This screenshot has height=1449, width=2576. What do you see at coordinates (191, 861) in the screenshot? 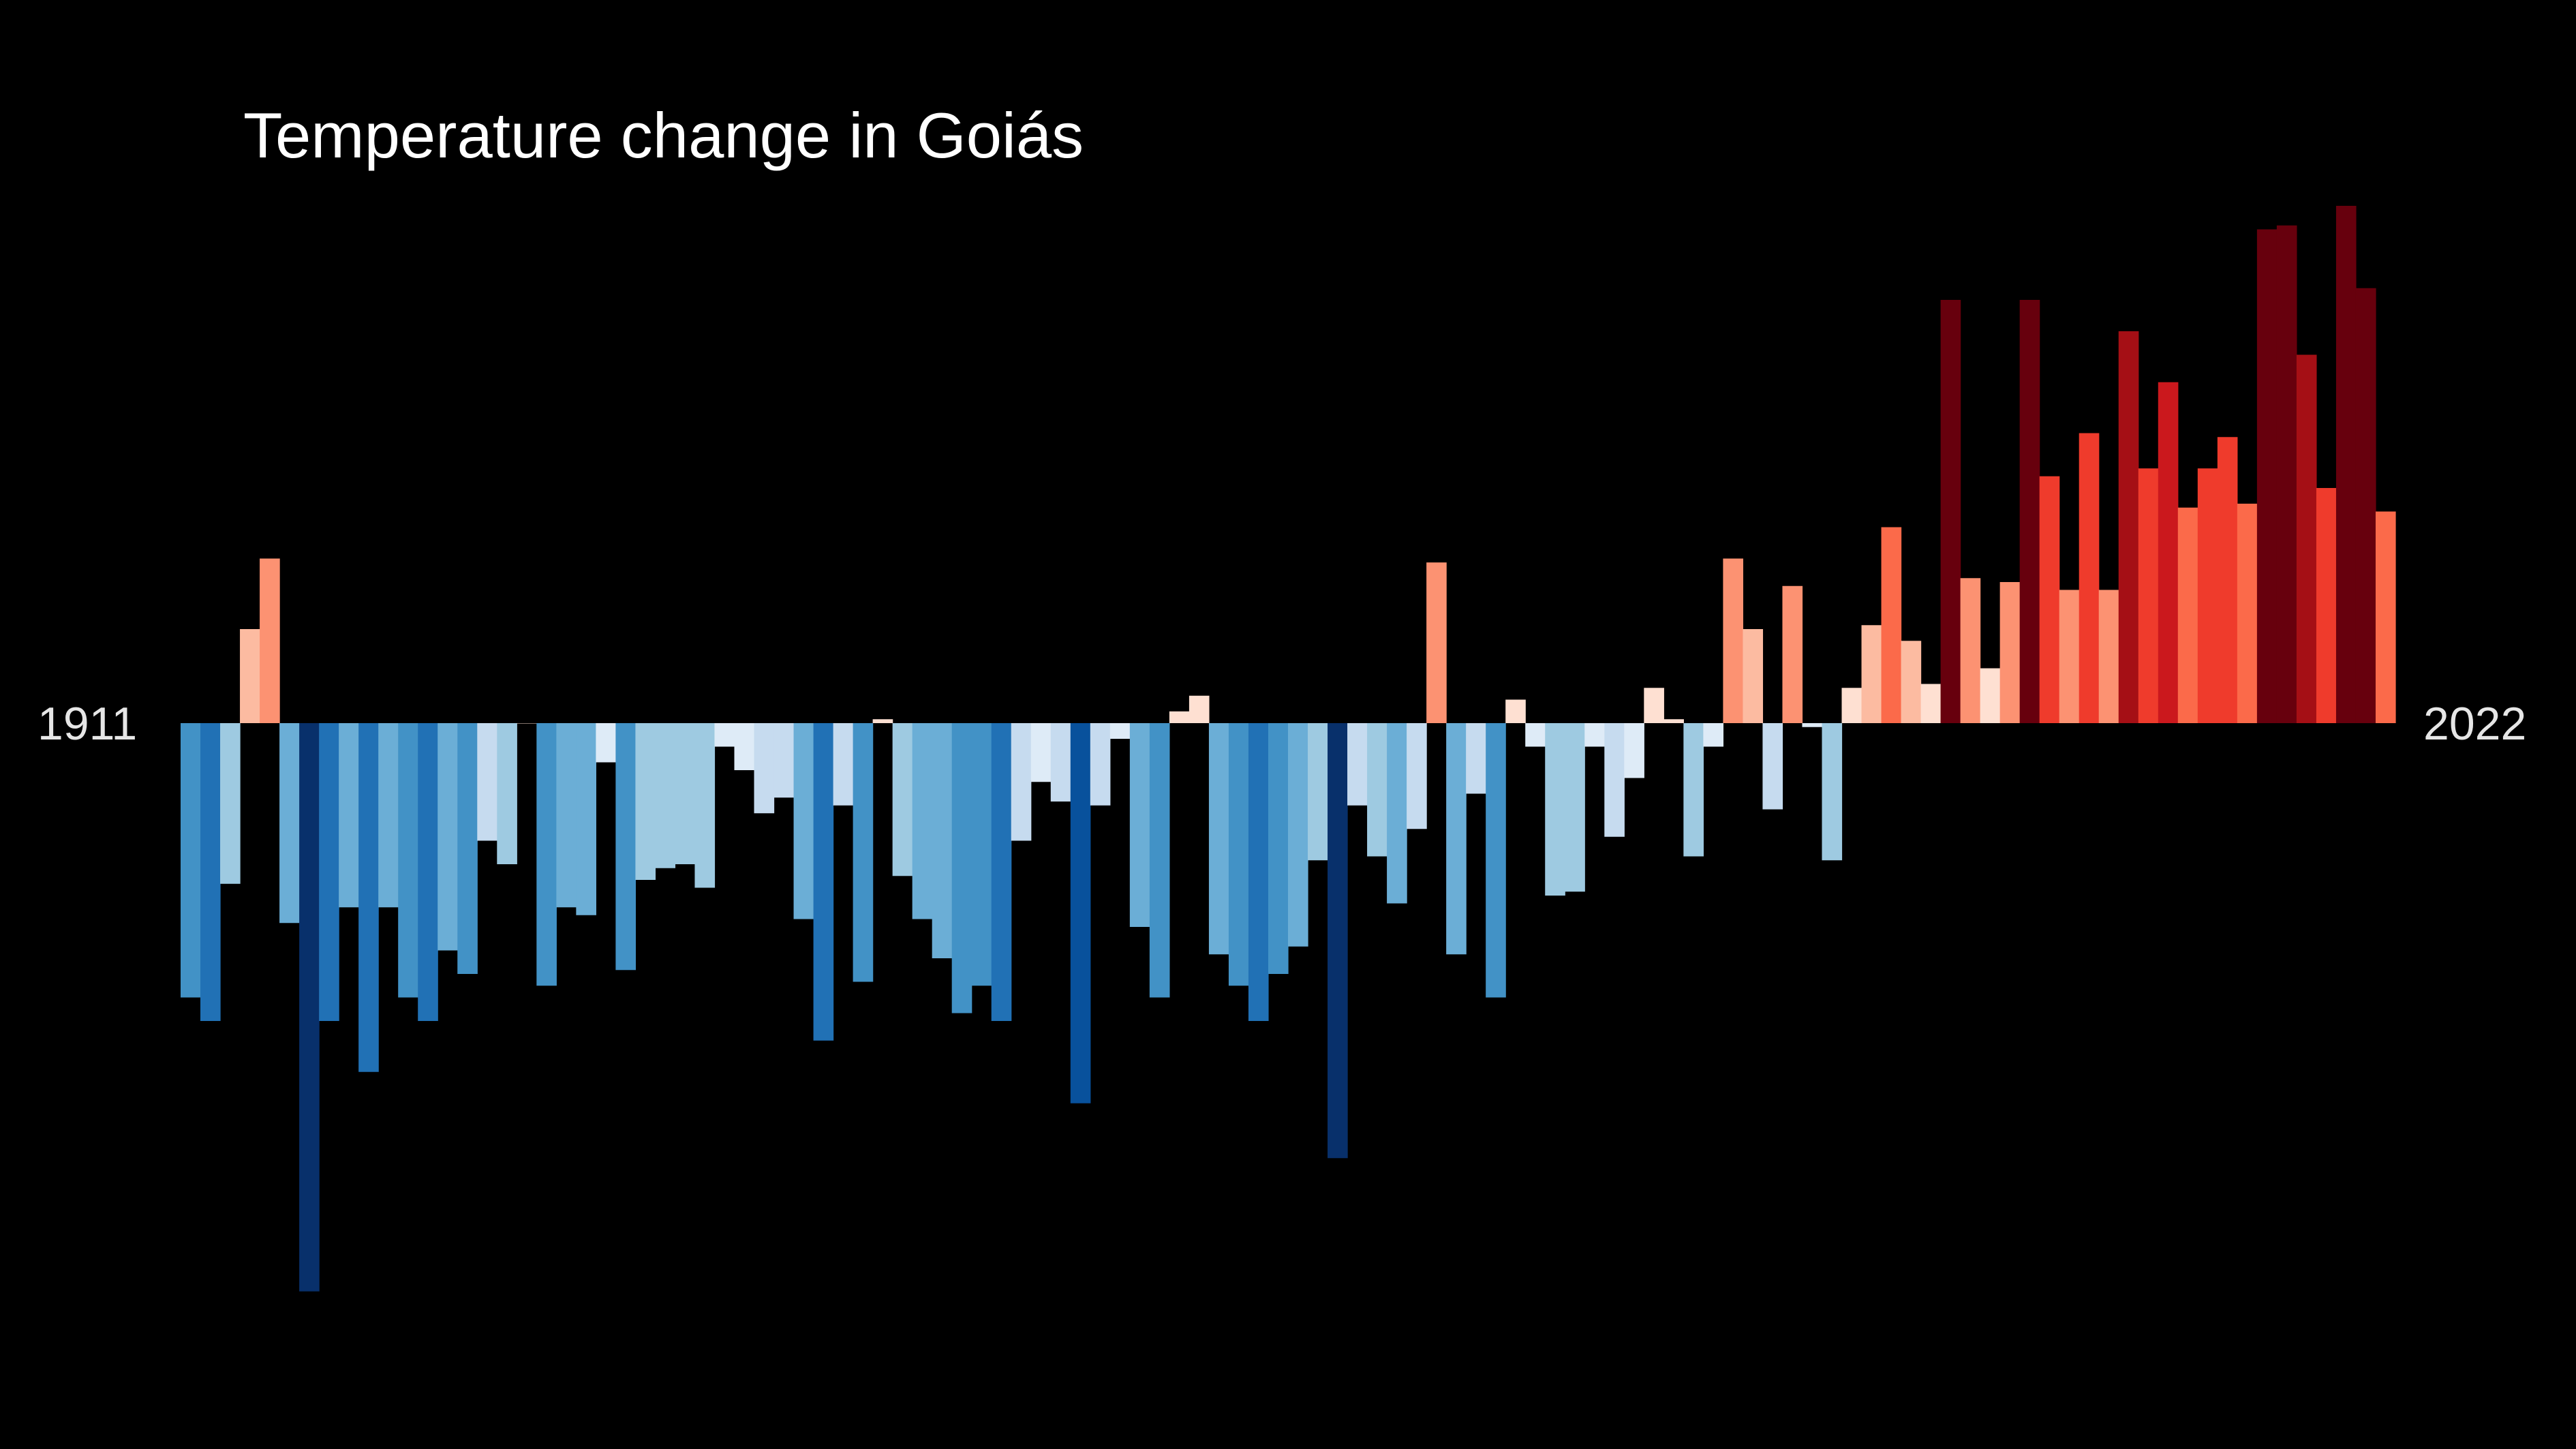
I see `bar-1911` at bounding box center [191, 861].